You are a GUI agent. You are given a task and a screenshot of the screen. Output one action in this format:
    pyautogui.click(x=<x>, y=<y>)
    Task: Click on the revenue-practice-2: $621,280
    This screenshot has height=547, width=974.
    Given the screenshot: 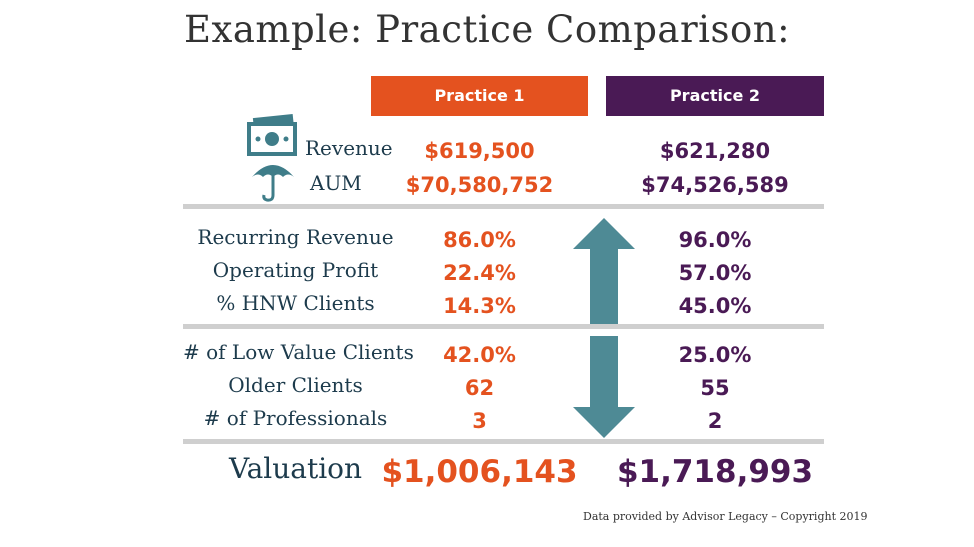 What is the action you would take?
    pyautogui.click(x=715, y=151)
    